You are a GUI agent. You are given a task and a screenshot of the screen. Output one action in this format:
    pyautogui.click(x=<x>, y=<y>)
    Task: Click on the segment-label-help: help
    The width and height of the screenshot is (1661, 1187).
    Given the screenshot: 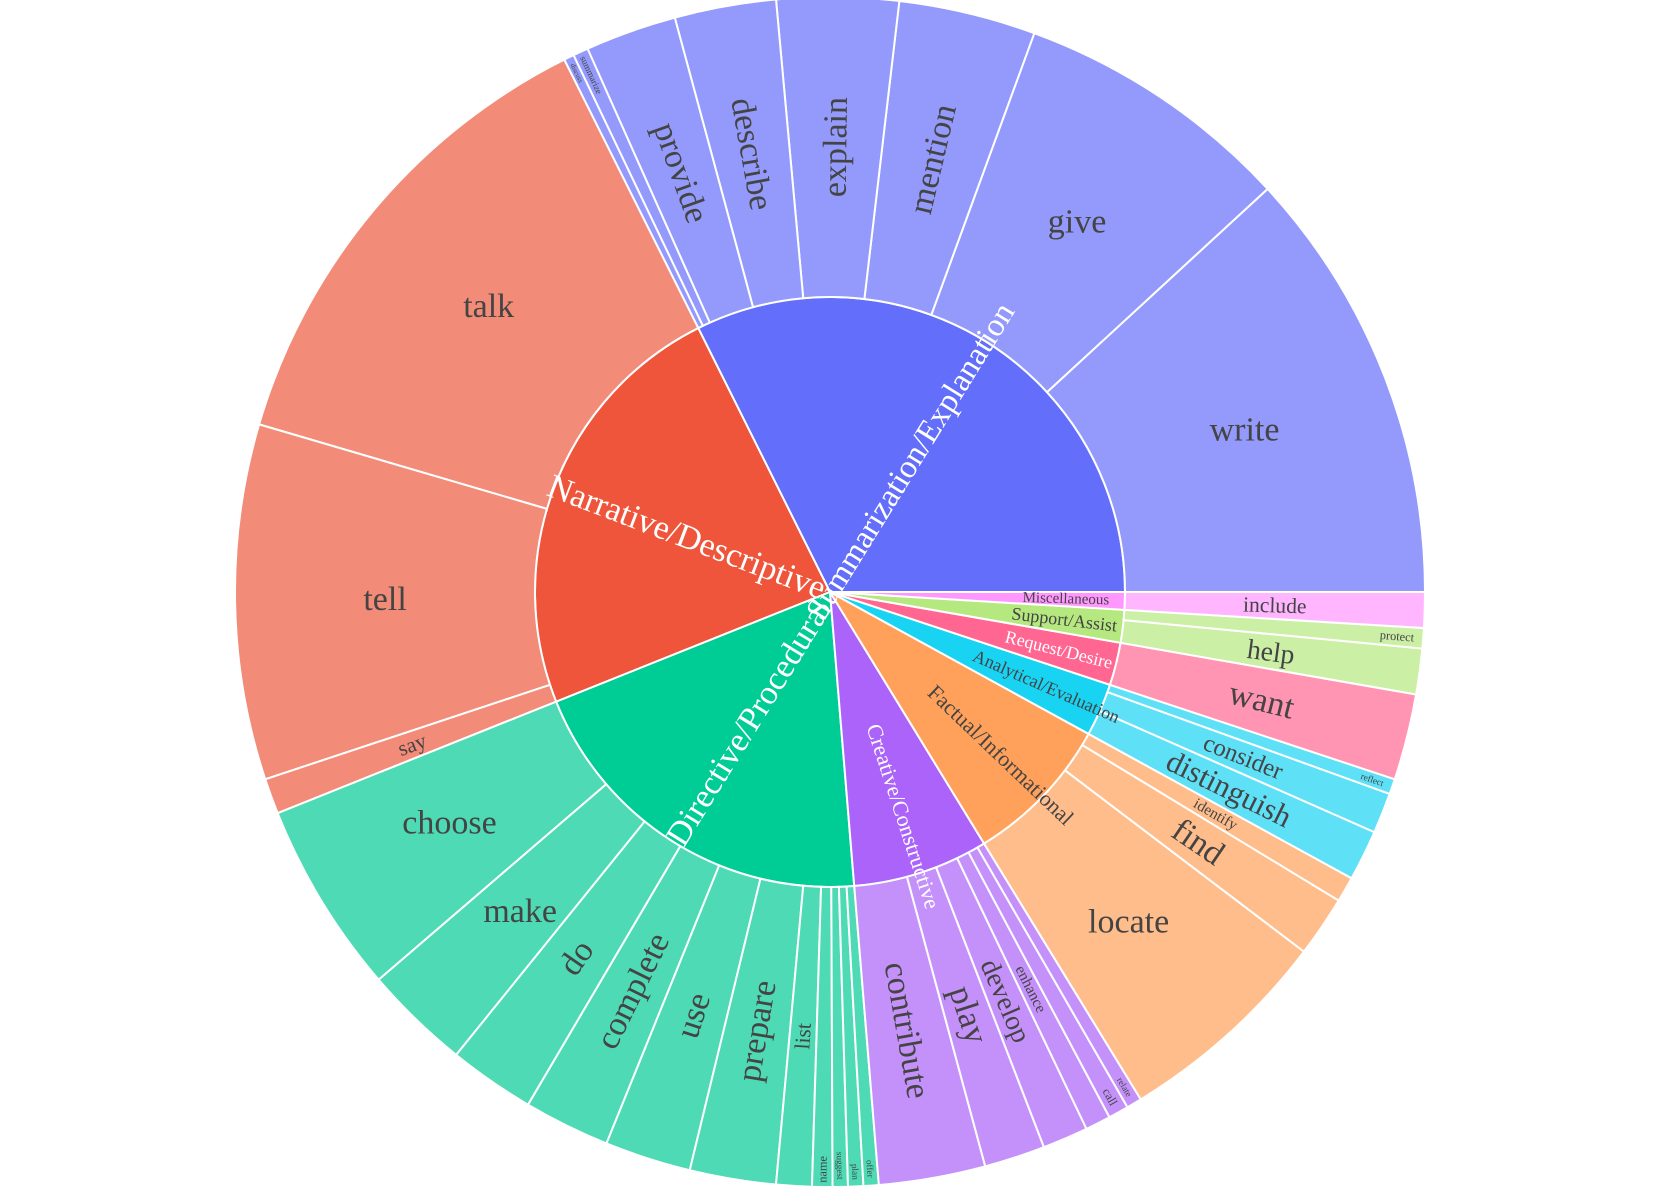 What is the action you would take?
    pyautogui.click(x=1270, y=651)
    